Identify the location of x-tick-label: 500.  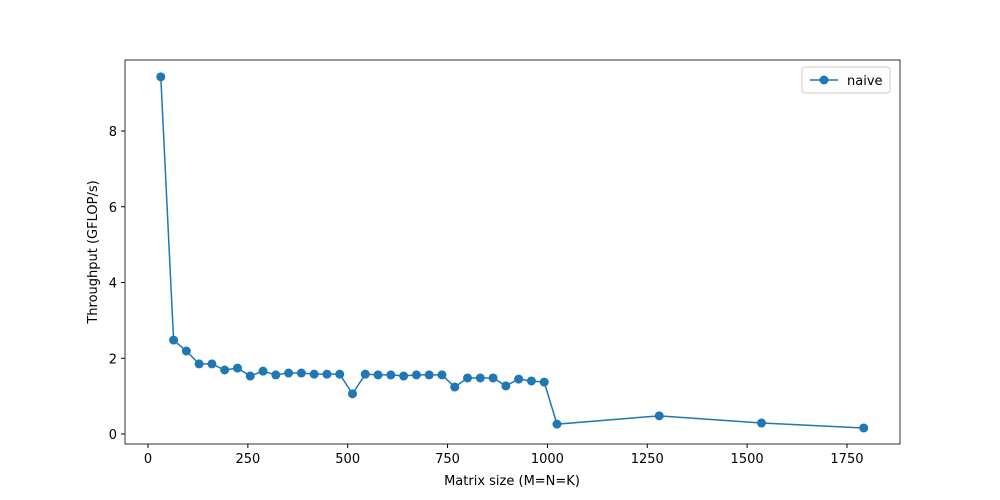
(347, 459).